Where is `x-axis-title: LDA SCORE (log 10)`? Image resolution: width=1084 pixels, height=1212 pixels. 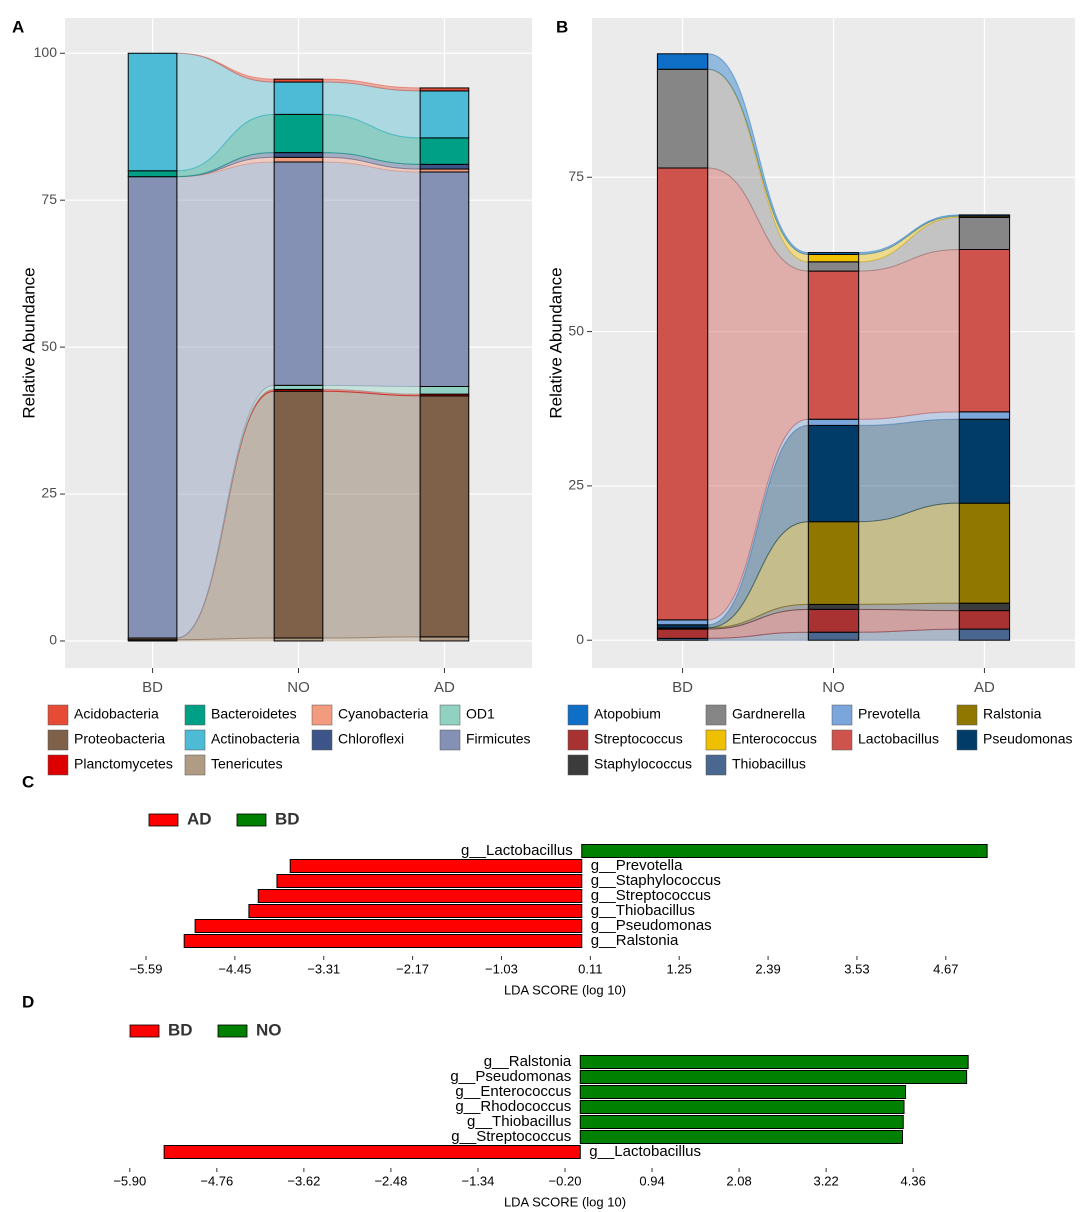 x-axis-title: LDA SCORE (log 10) is located at coordinates (565, 989).